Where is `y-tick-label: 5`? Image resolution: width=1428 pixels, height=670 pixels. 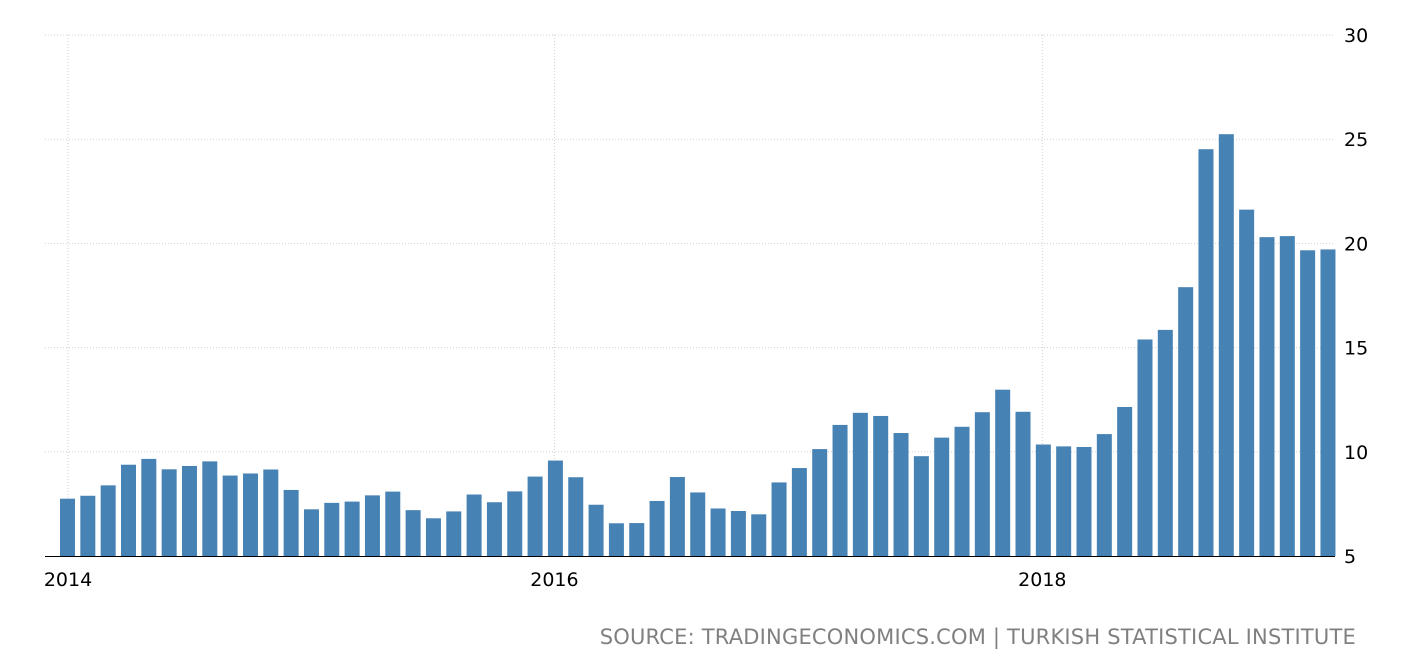
y-tick-label: 5 is located at coordinates (1350, 557).